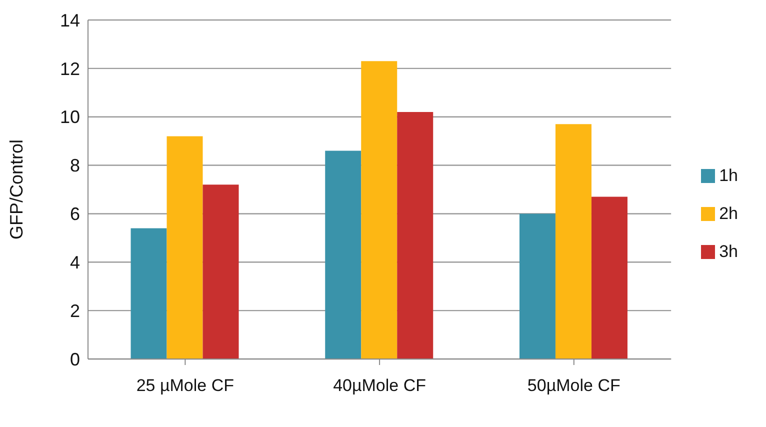  What do you see at coordinates (75, 214) in the screenshot?
I see `y-tick-label: 6` at bounding box center [75, 214].